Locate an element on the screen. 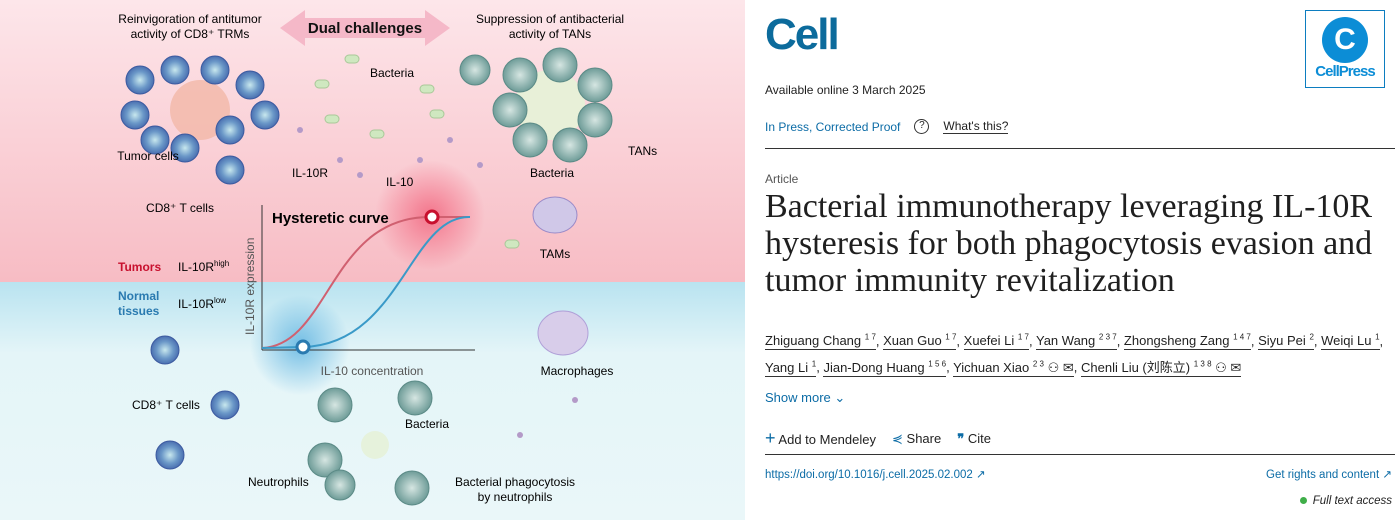 The image size is (1400, 525). plus-icon: + is located at coordinates (770, 438).